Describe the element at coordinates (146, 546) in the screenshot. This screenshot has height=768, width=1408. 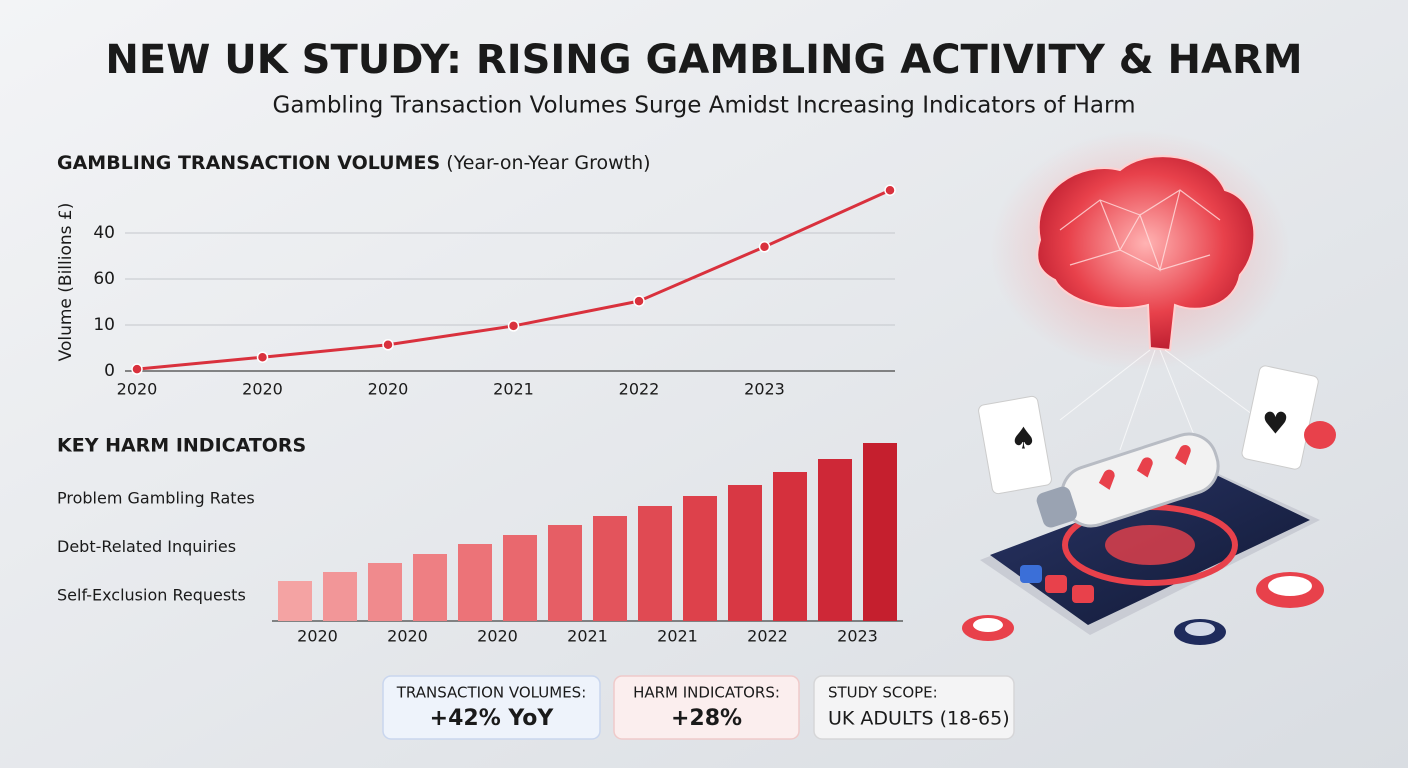
I see `indicator-label: Debt-Related Inquiries` at that location.